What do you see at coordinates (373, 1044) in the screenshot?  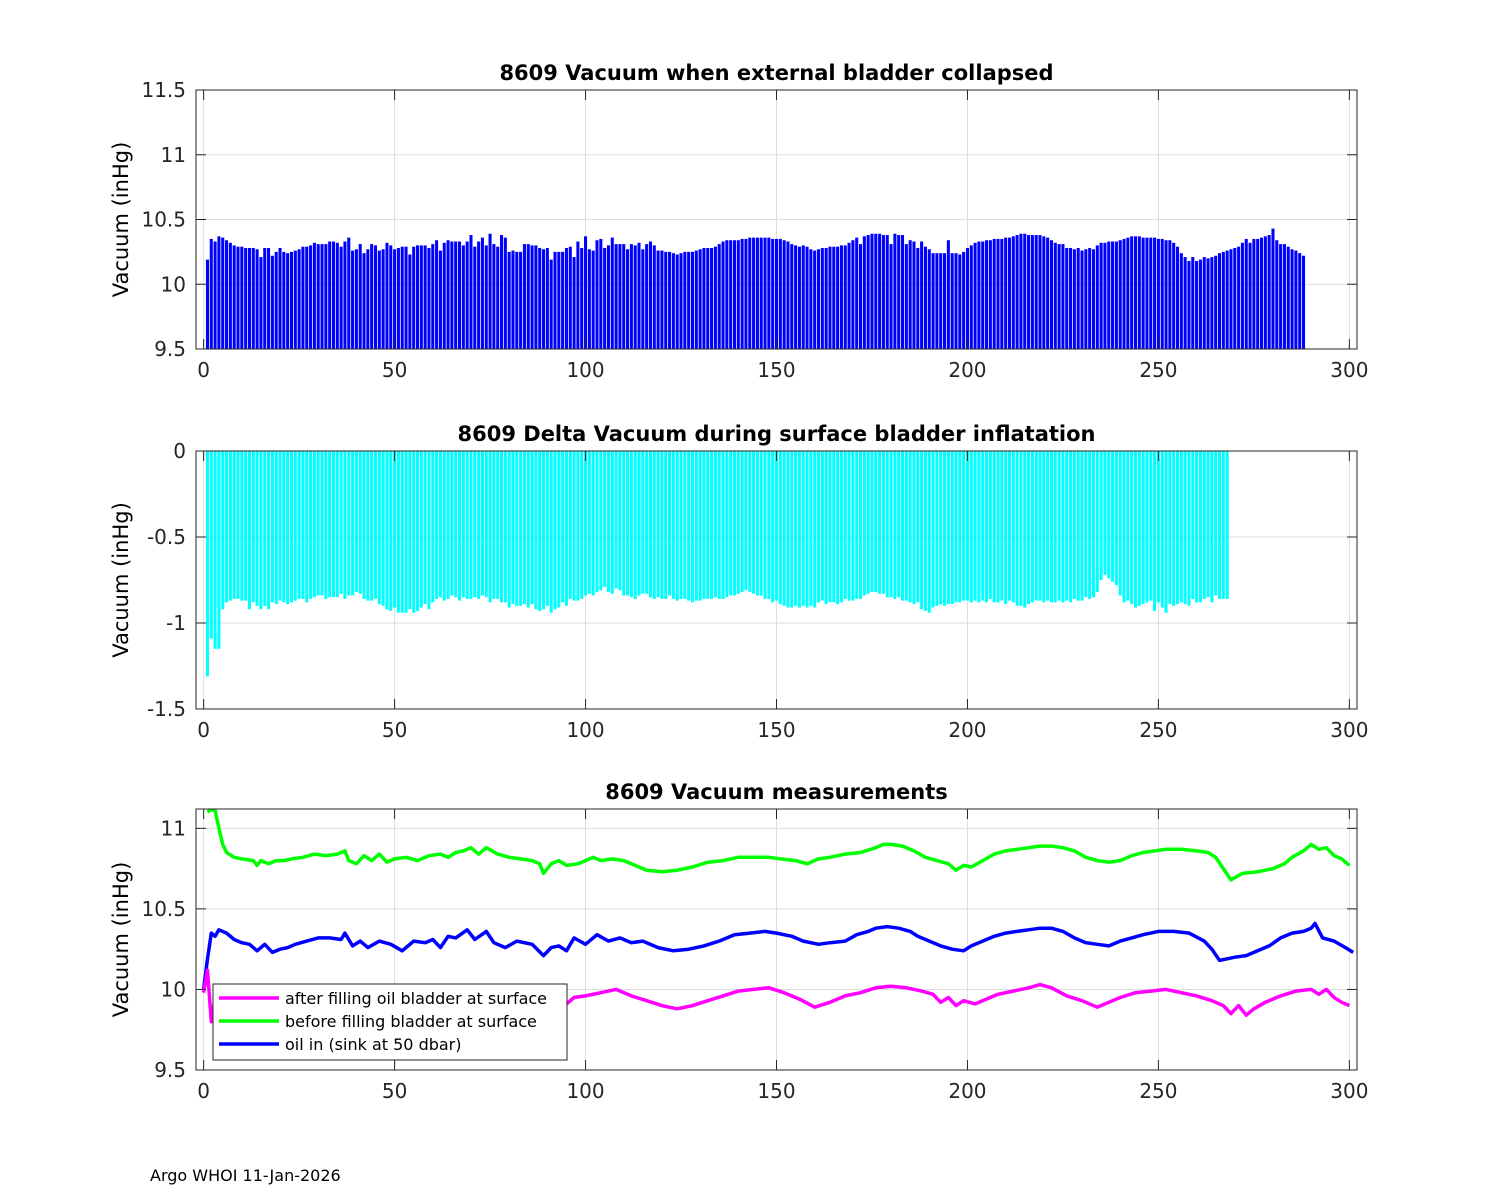 I see `legend-entry: oil in (sink at 50 dbar)` at bounding box center [373, 1044].